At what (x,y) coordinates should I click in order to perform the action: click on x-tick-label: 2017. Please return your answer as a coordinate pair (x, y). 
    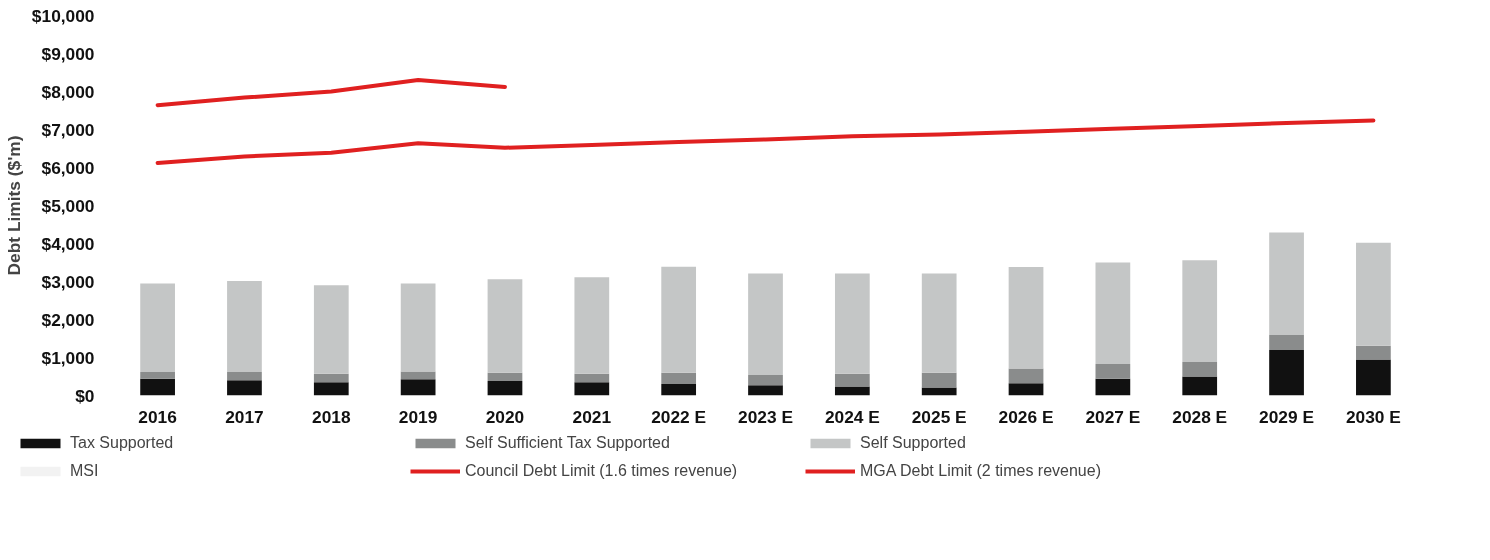
    Looking at the image, I should click on (244, 416).